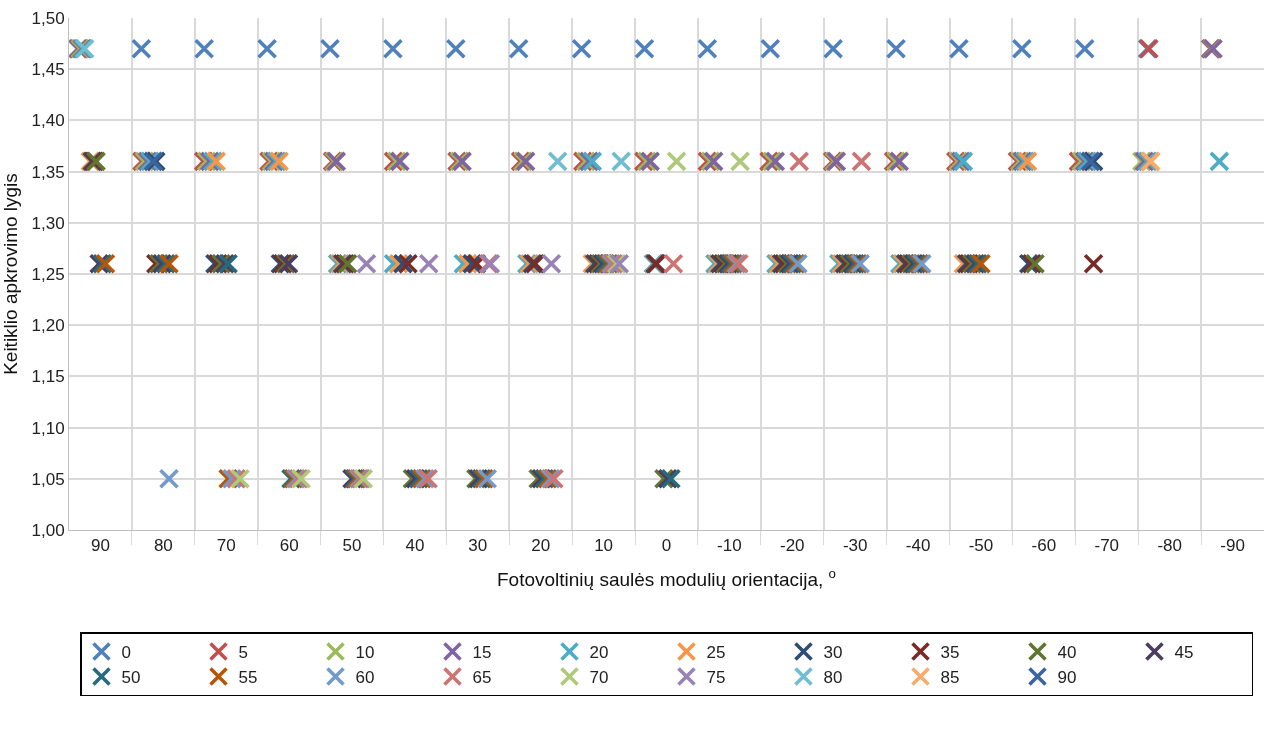 The height and width of the screenshot is (752, 1272). Describe the element at coordinates (599, 653) in the screenshot. I see `legend-label: 20` at that location.